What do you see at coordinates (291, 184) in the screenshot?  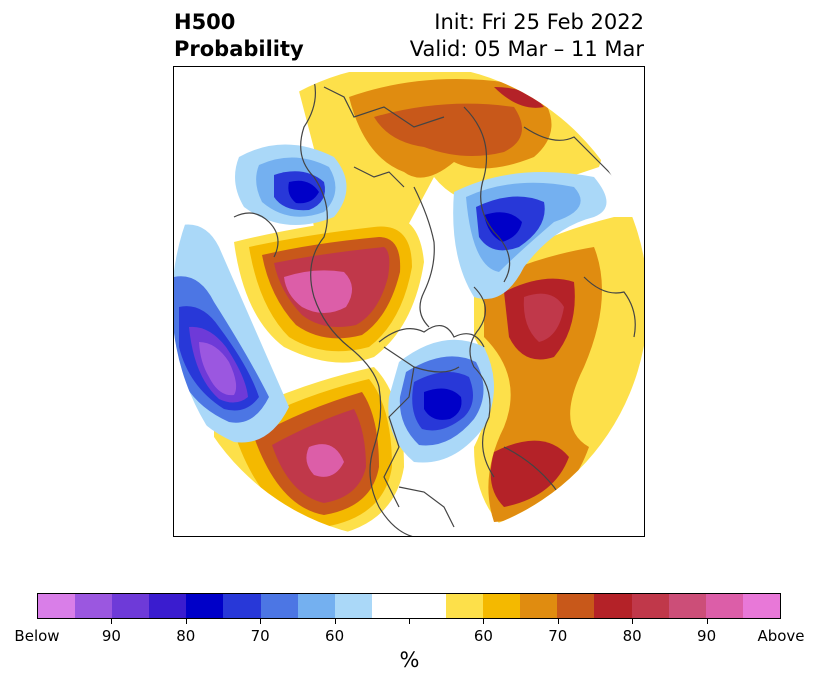 I see `below-siberia-anomaly` at bounding box center [291, 184].